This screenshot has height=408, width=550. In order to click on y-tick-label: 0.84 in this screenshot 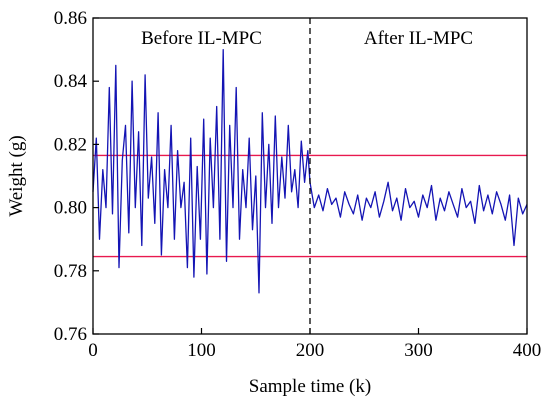, I will do `click(71, 81)`.